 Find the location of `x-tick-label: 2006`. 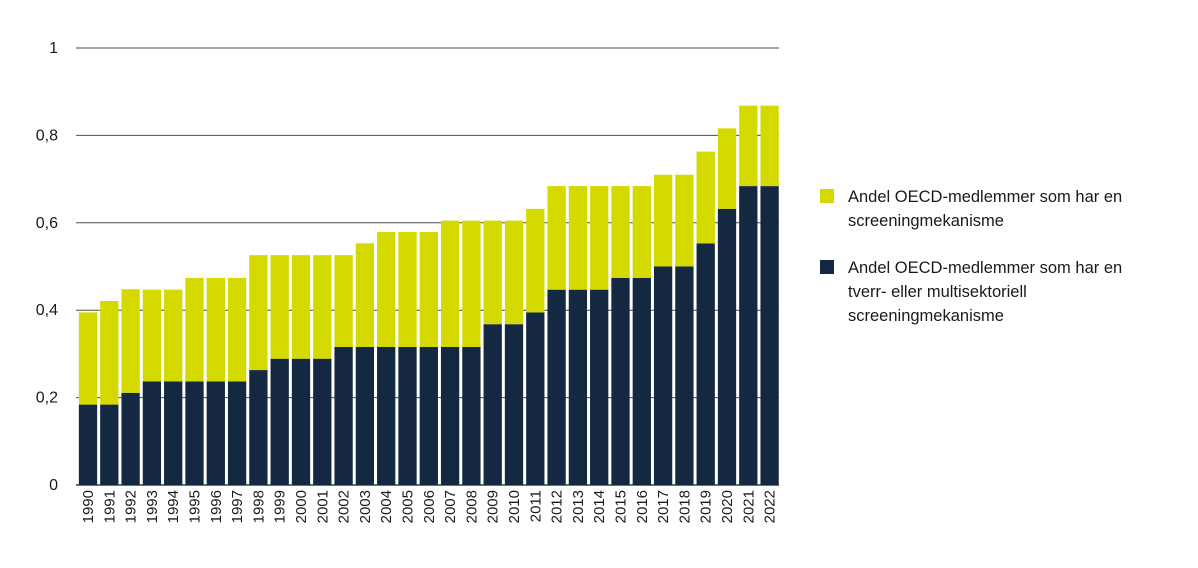

x-tick-label: 2006 is located at coordinates (429, 506).